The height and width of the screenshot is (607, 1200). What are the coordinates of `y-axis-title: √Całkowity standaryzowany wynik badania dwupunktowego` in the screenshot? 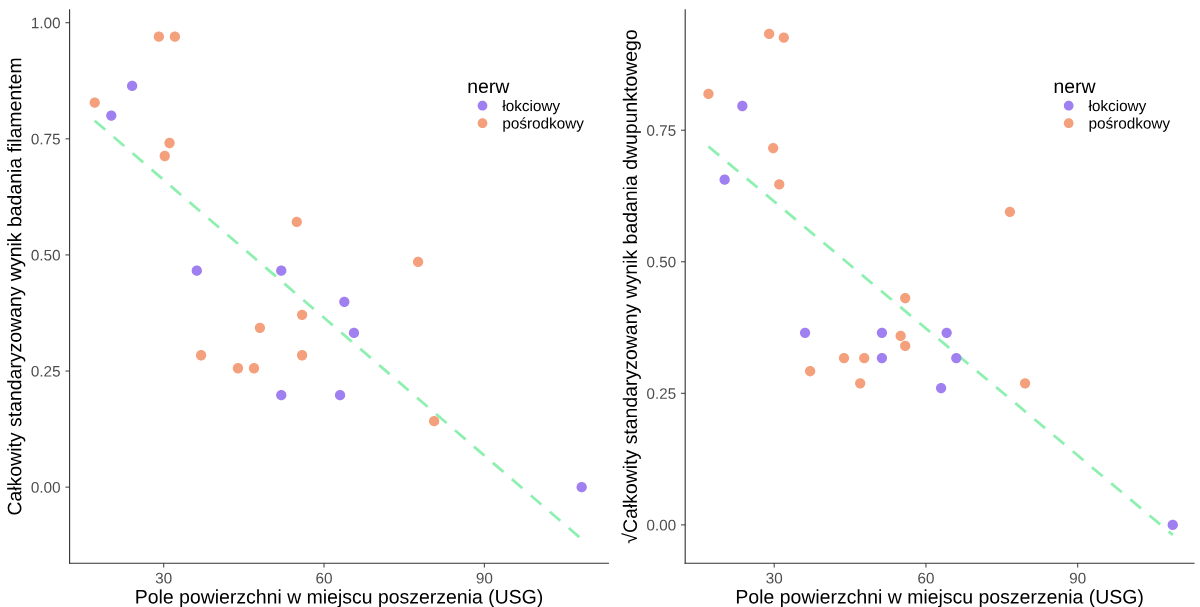 It's located at (631, 287).